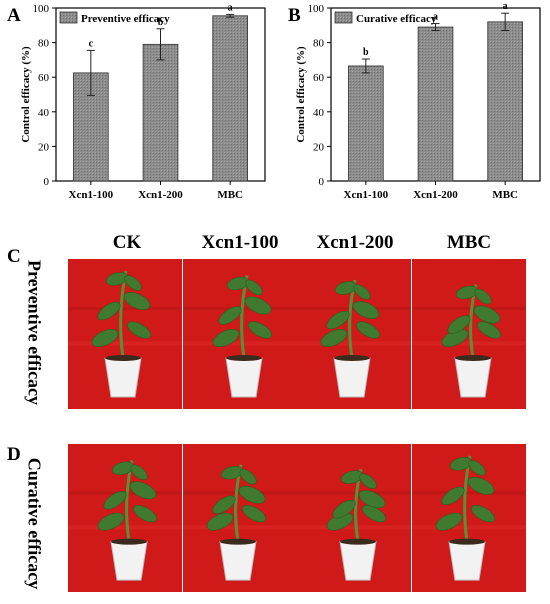  What do you see at coordinates (34, 523) in the screenshot?
I see `row-label-curative: Curative efficacy` at bounding box center [34, 523].